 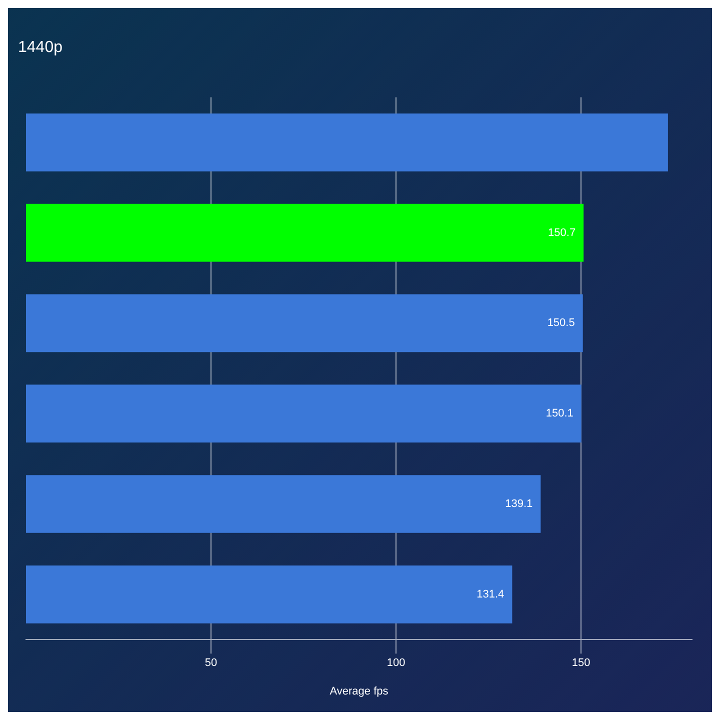 I want to click on data-label: 150.5, so click(x=561, y=323).